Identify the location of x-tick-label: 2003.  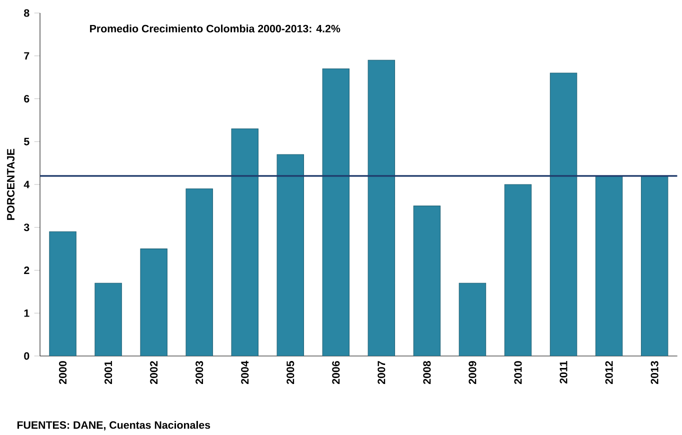
(200, 372).